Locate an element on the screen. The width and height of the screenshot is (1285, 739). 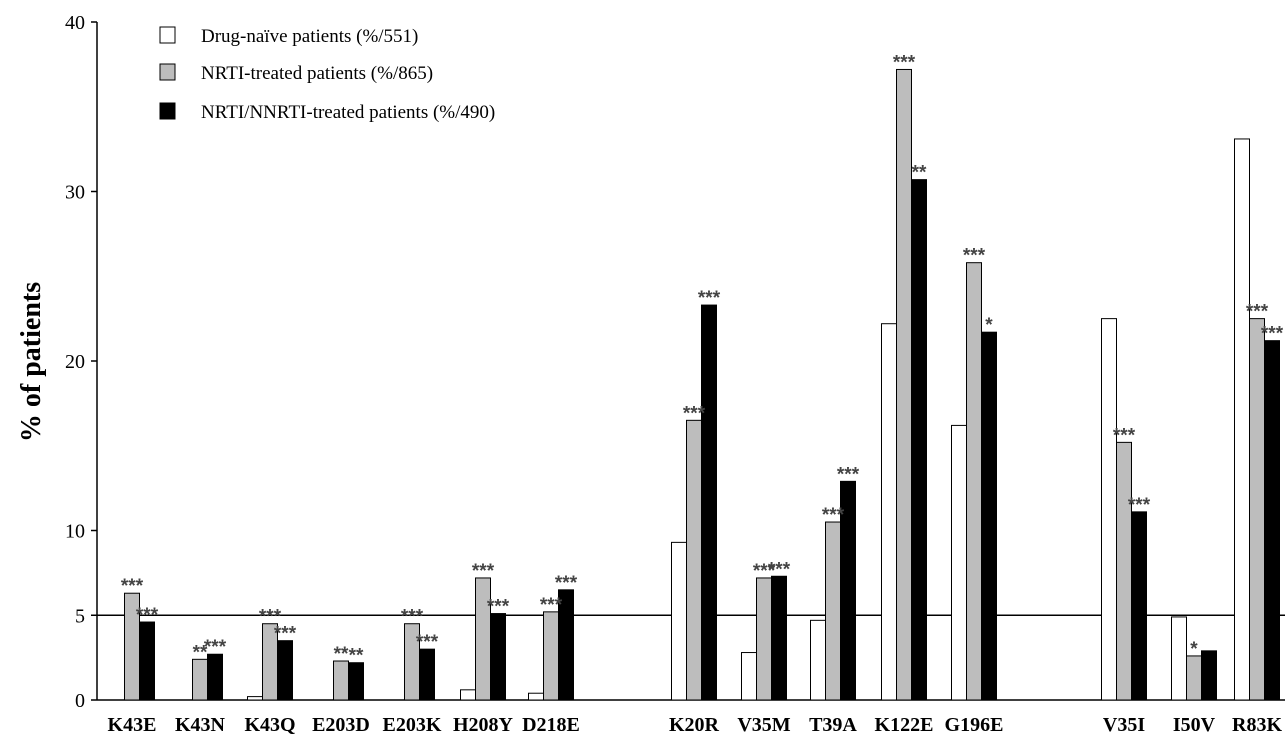
y-tick-label: 5 is located at coordinates (80, 616).